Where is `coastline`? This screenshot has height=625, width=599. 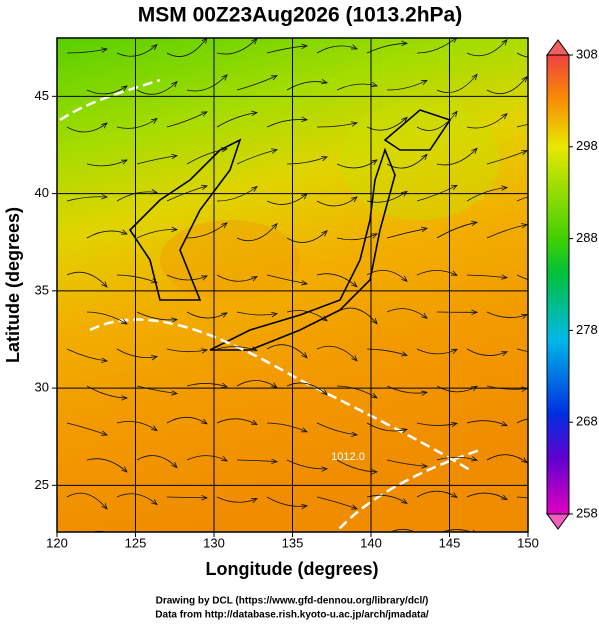
coastline is located at coordinates (302, 249).